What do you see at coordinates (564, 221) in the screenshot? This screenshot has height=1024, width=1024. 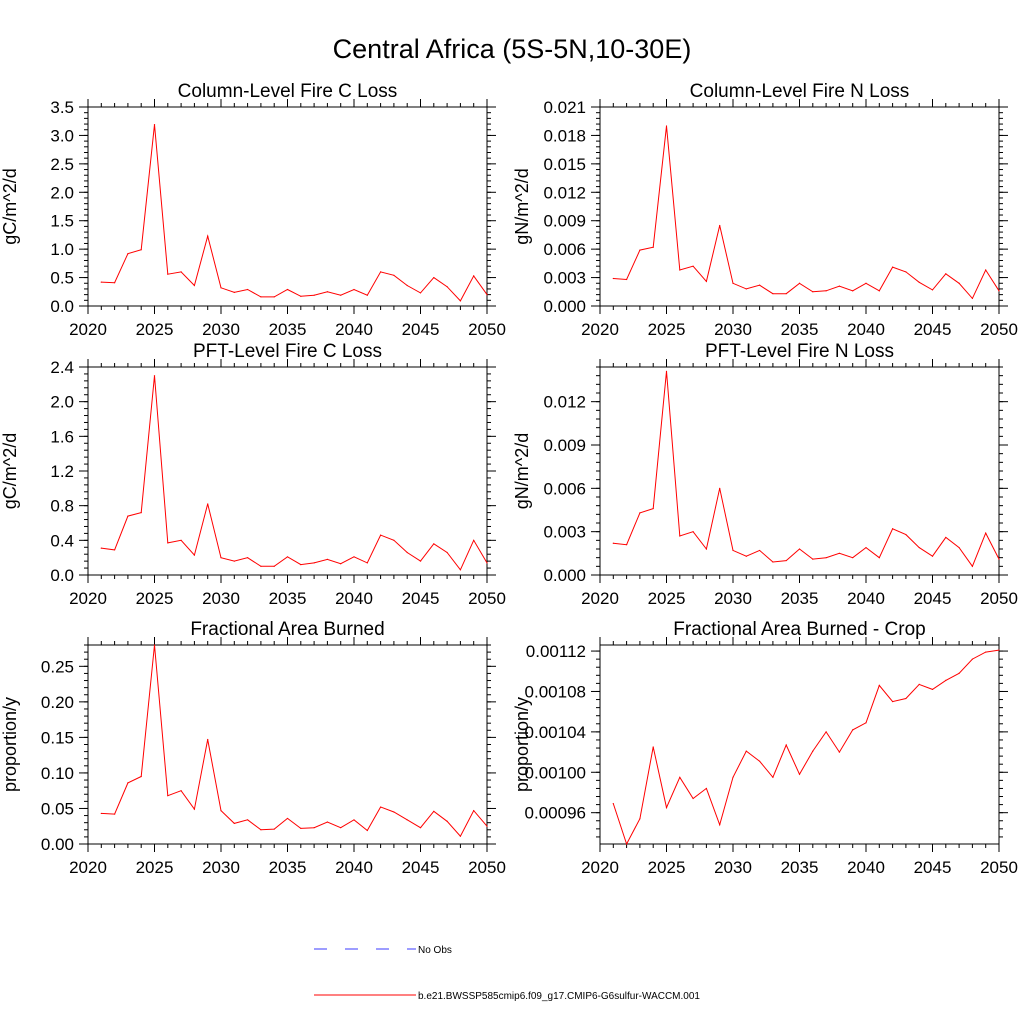 I see `y-tick-label: 0.009` at bounding box center [564, 221].